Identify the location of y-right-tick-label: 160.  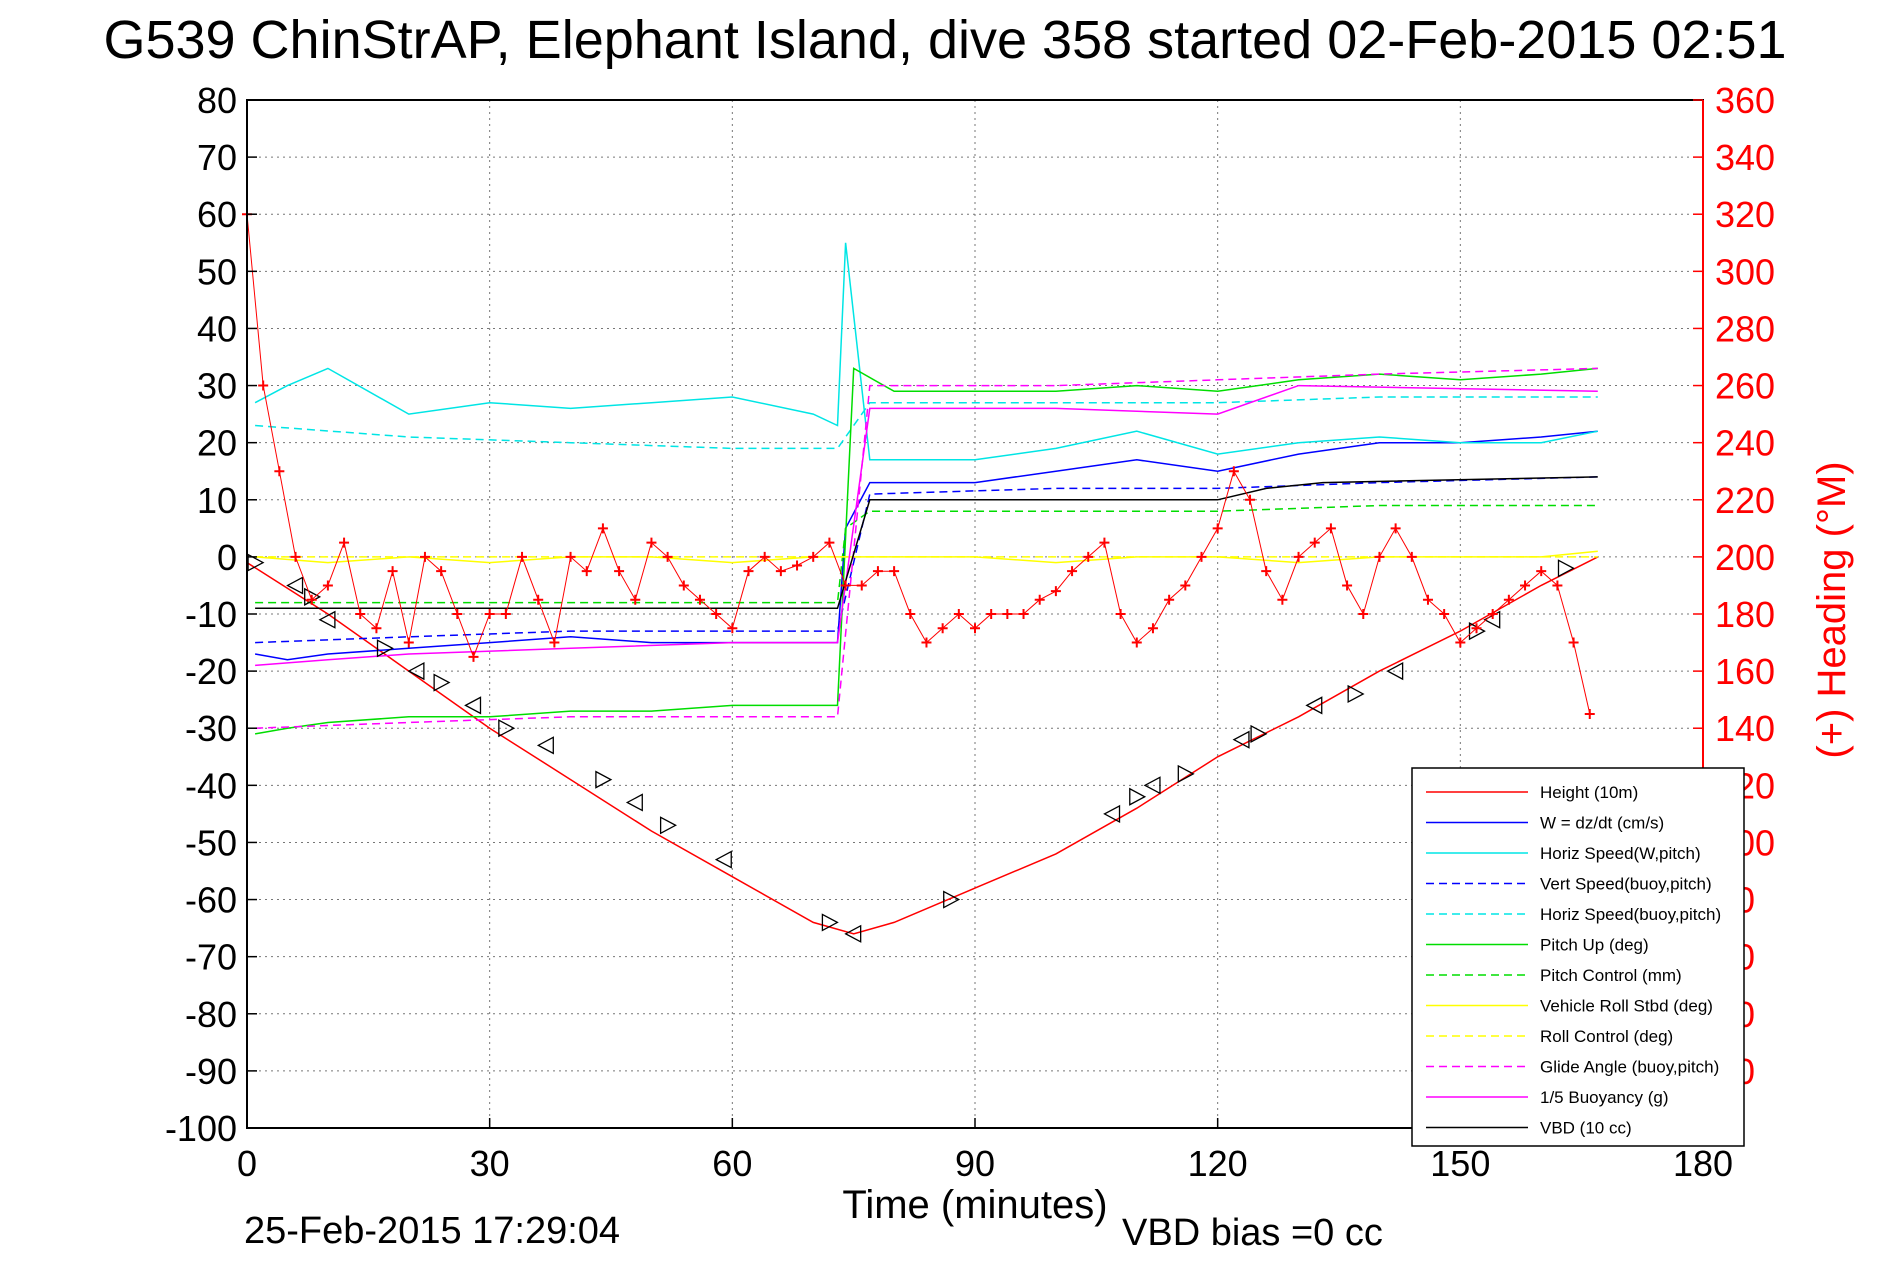
(1745, 671).